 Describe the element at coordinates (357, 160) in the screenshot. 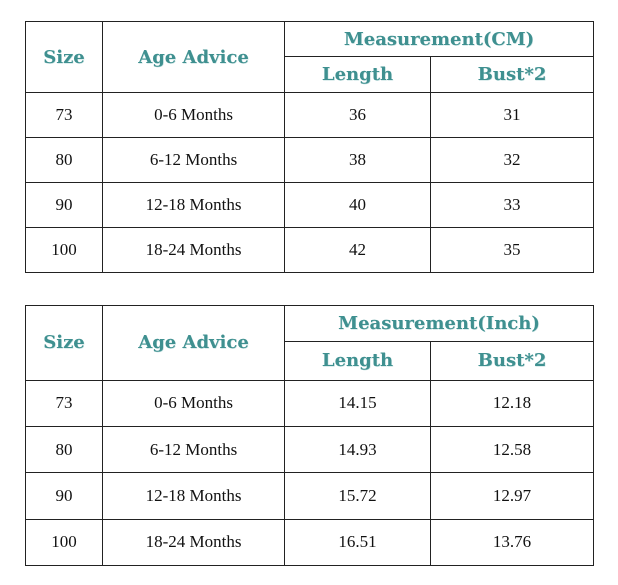

I see `length-cell: 38` at that location.